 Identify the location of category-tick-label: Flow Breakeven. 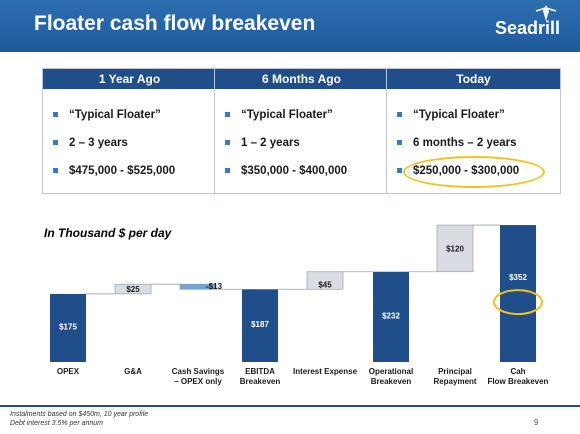
(518, 381).